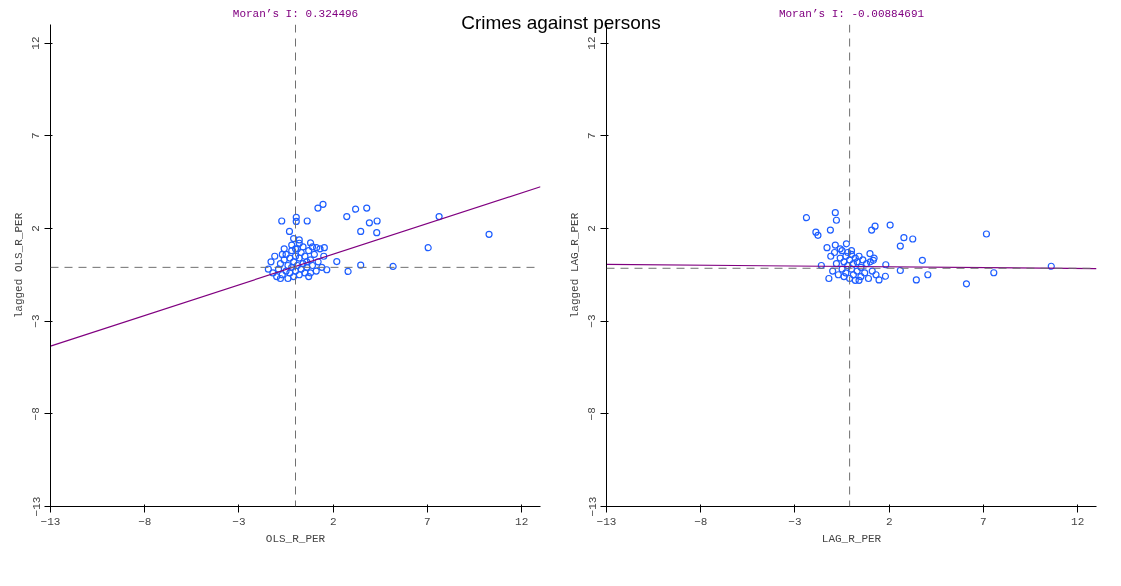  I want to click on x-axis-title: OLS_R_PER, so click(295, 538).